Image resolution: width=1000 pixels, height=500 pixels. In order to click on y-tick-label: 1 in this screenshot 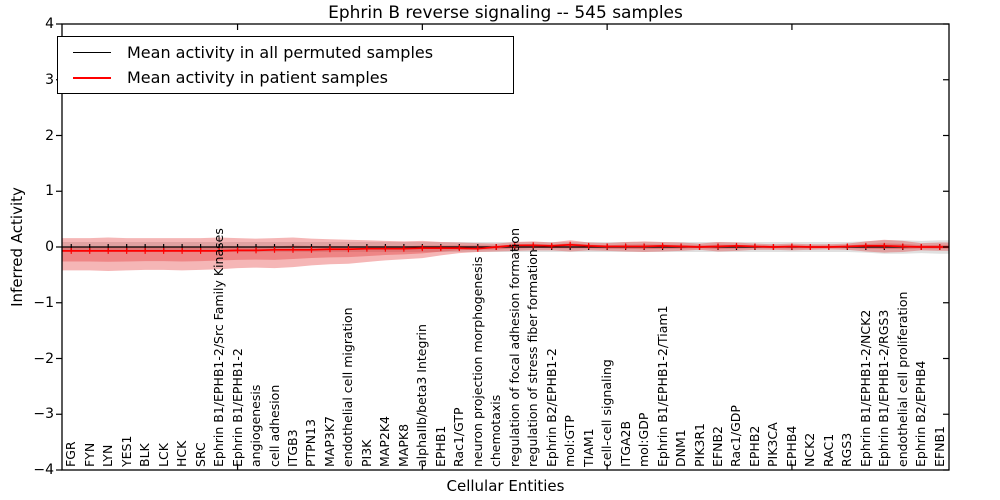, I will do `click(49, 191)`.